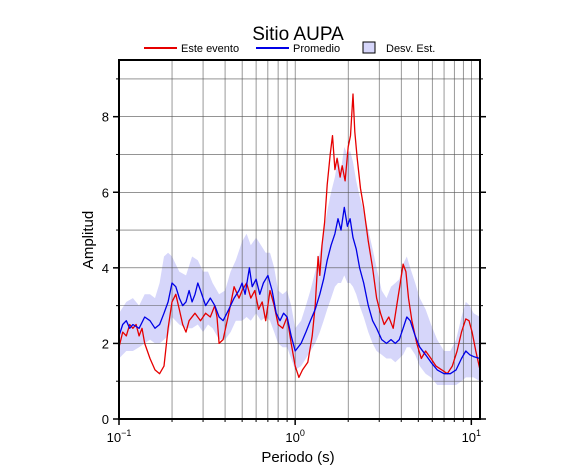  Describe the element at coordinates (105, 268) in the screenshot. I see `y-tick-label: 4` at that location.